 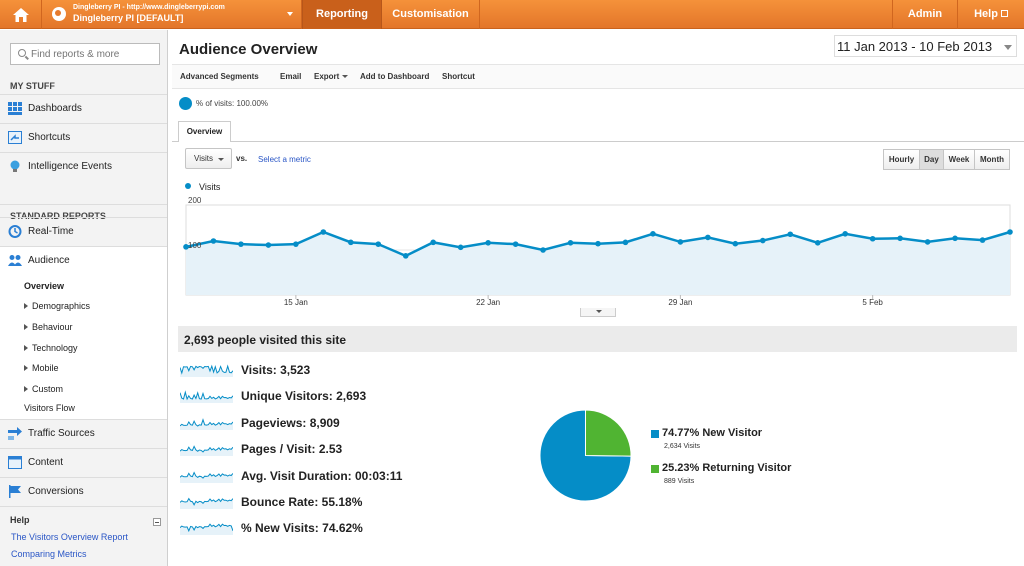 I want to click on sidebar-item-traffic-sources: Traffic Sources, so click(x=83, y=433).